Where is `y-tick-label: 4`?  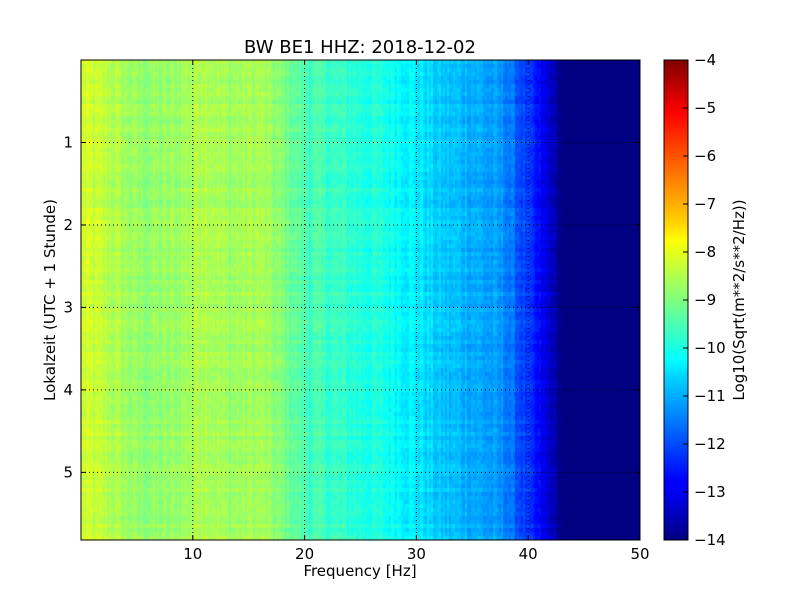 y-tick-label: 4 is located at coordinates (68, 390).